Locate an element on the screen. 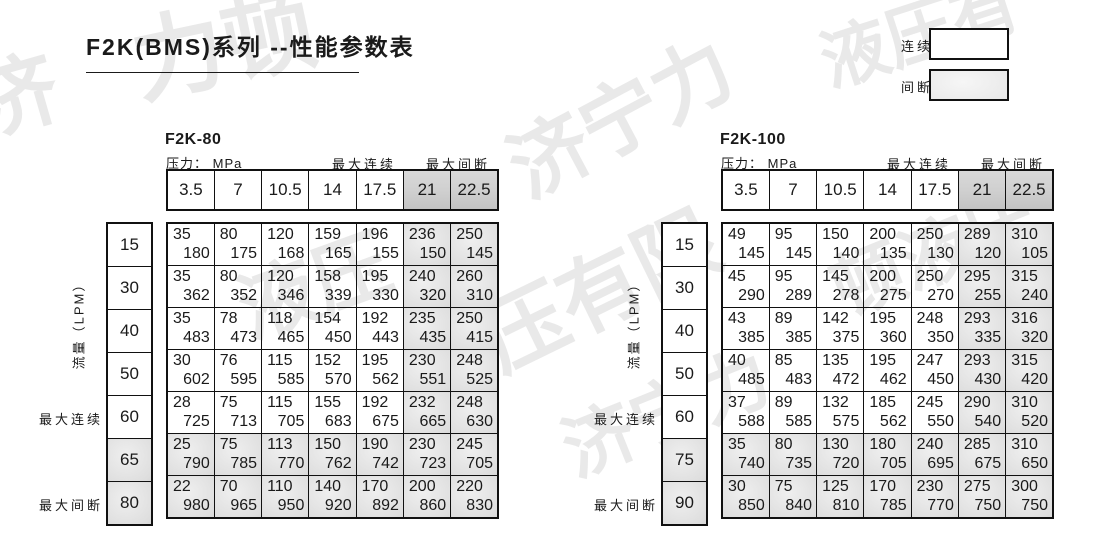 The image size is (1109, 552). value-continuous: 85 is located at coordinates (783, 360).